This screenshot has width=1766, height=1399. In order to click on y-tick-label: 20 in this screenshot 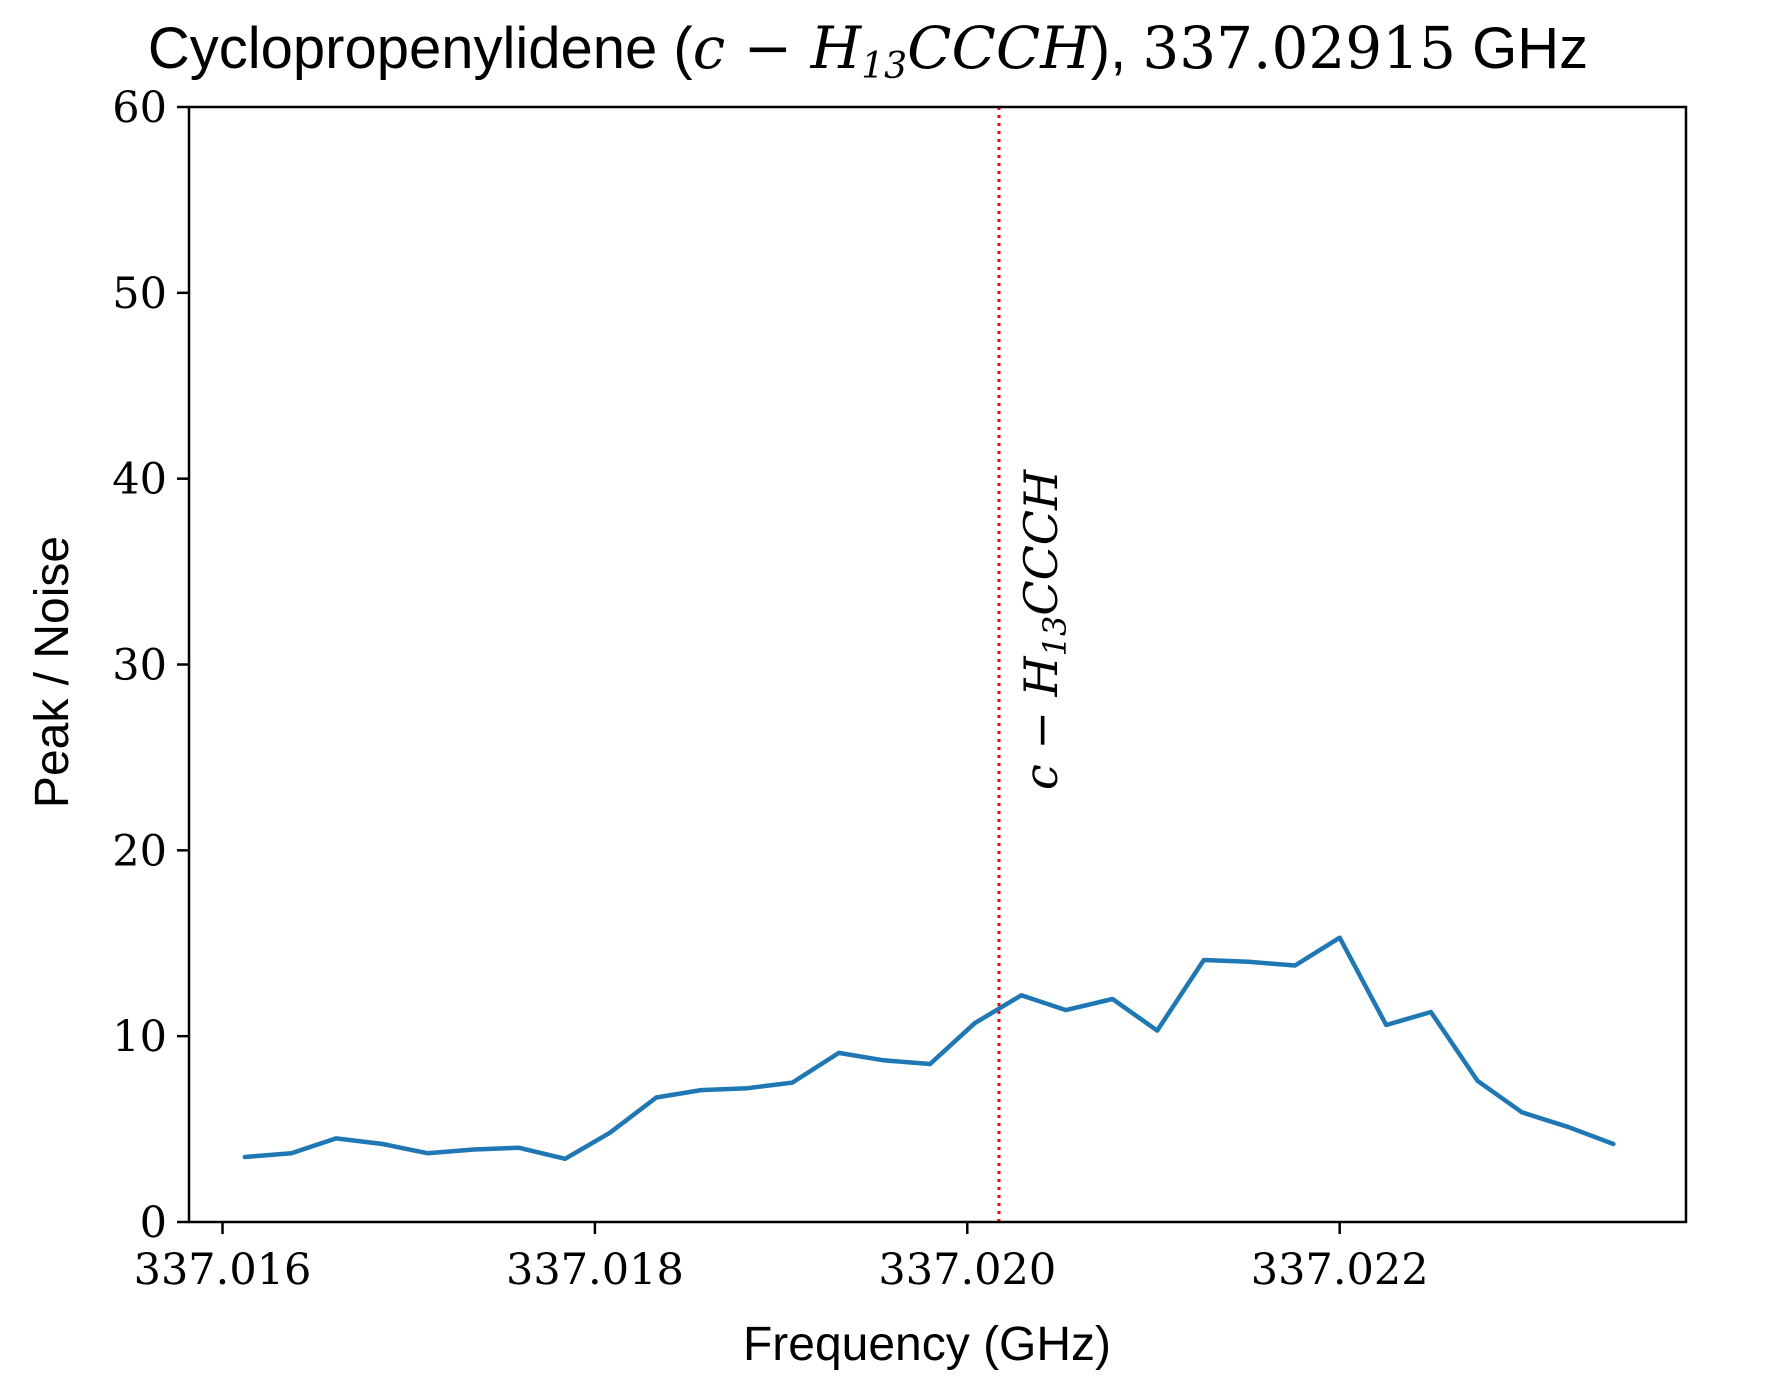, I will do `click(139, 851)`.